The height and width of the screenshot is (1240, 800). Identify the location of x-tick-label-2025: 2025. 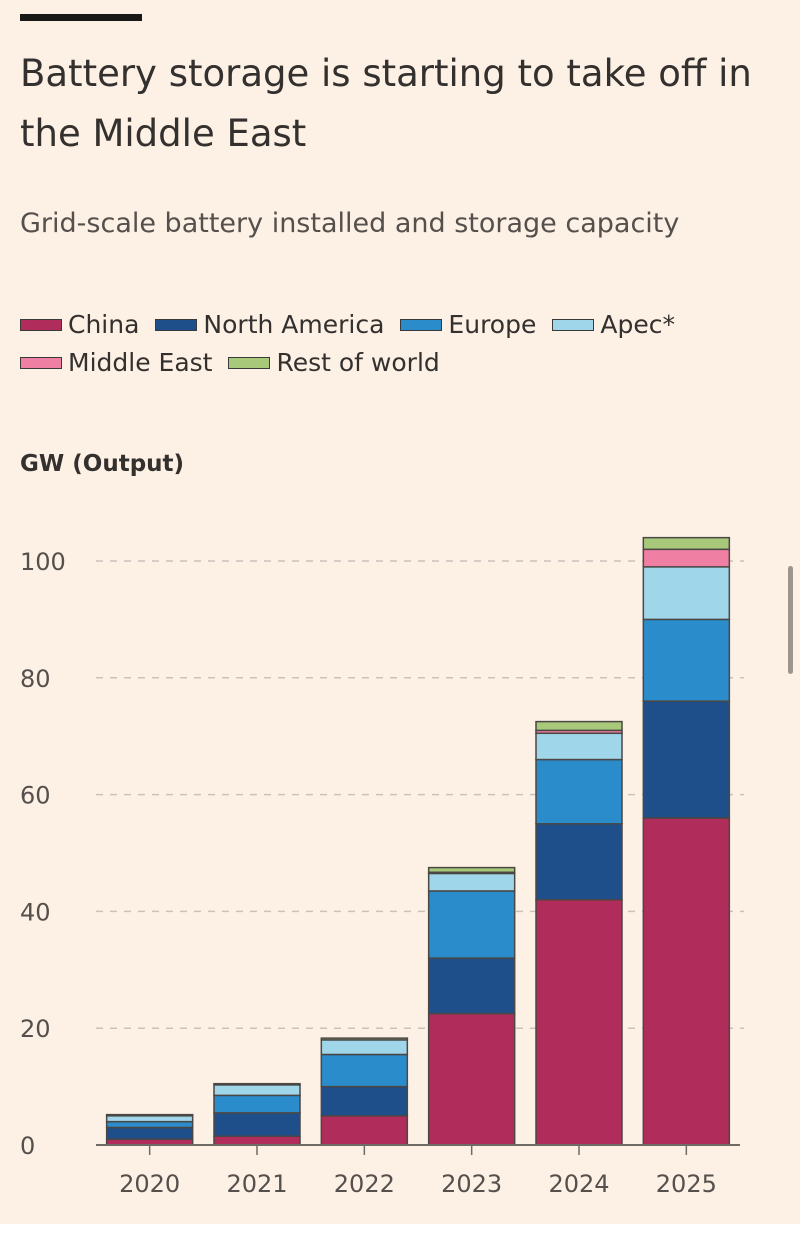
(686, 1184).